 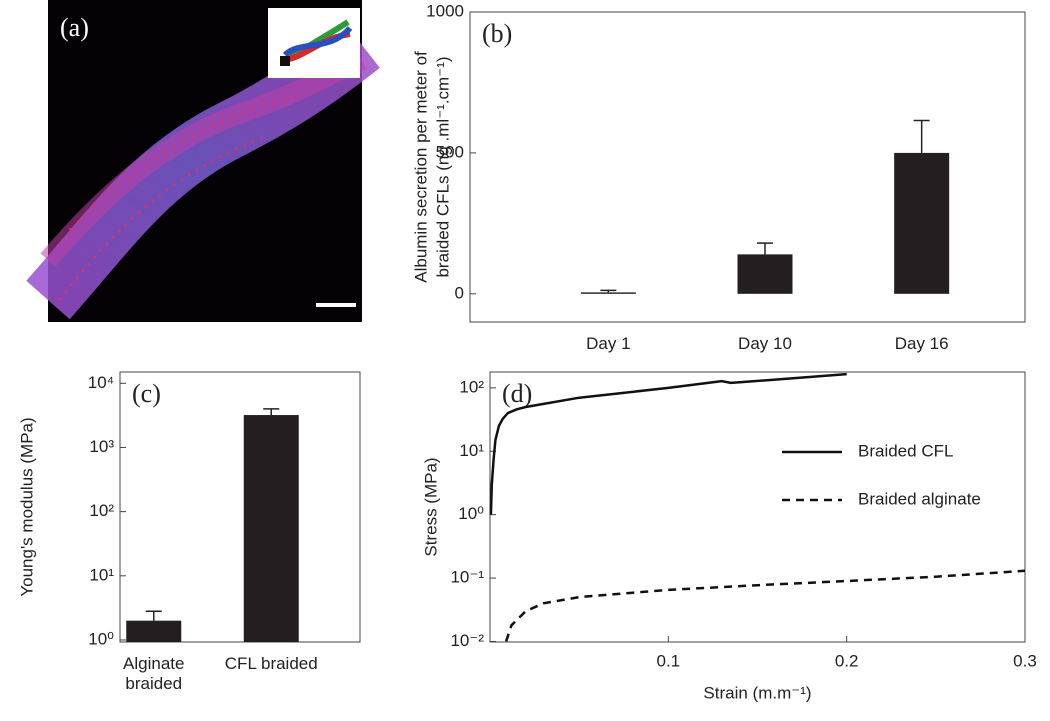 What do you see at coordinates (271, 663) in the screenshot?
I see `x-tick-label: CFL braided` at bounding box center [271, 663].